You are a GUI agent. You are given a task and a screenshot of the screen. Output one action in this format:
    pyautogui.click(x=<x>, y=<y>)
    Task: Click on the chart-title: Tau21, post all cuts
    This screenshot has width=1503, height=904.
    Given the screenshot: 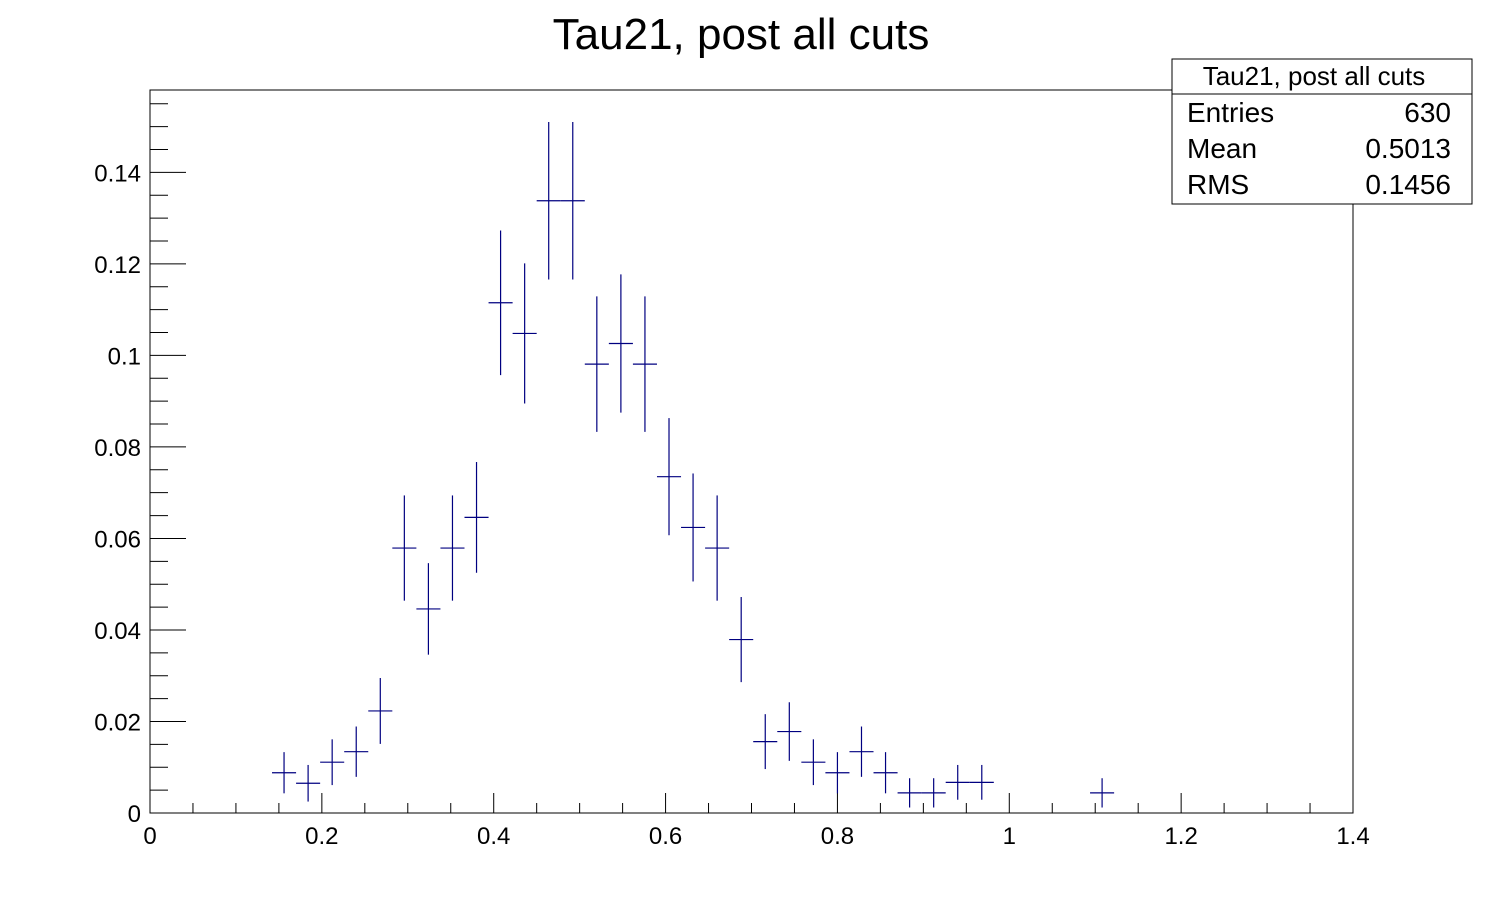 What is the action you would take?
    pyautogui.click(x=741, y=34)
    